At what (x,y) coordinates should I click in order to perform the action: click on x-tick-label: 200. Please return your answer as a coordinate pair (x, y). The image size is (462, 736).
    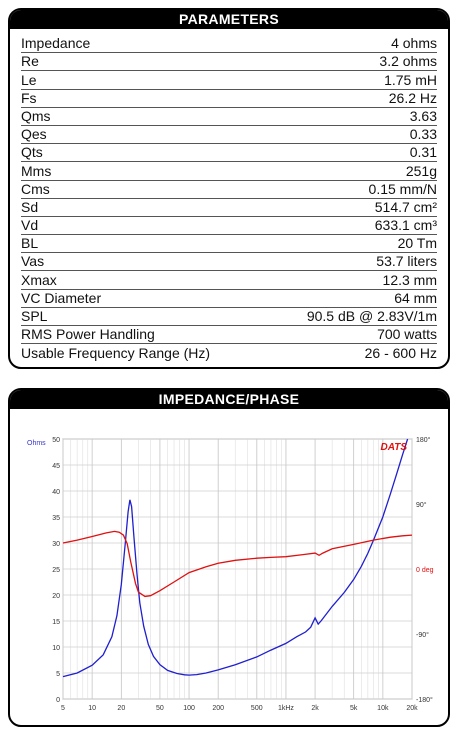
    Looking at the image, I should click on (218, 708).